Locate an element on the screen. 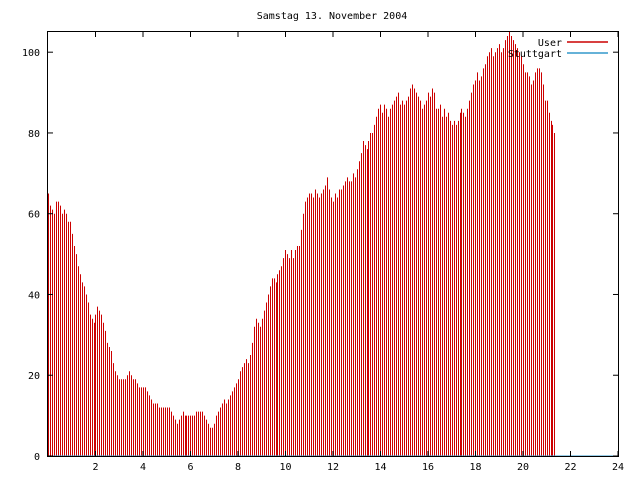 Image resolution: width=640 pixels, height=480 pixels. legend: User Stuttgart is located at coordinates (558, 49).